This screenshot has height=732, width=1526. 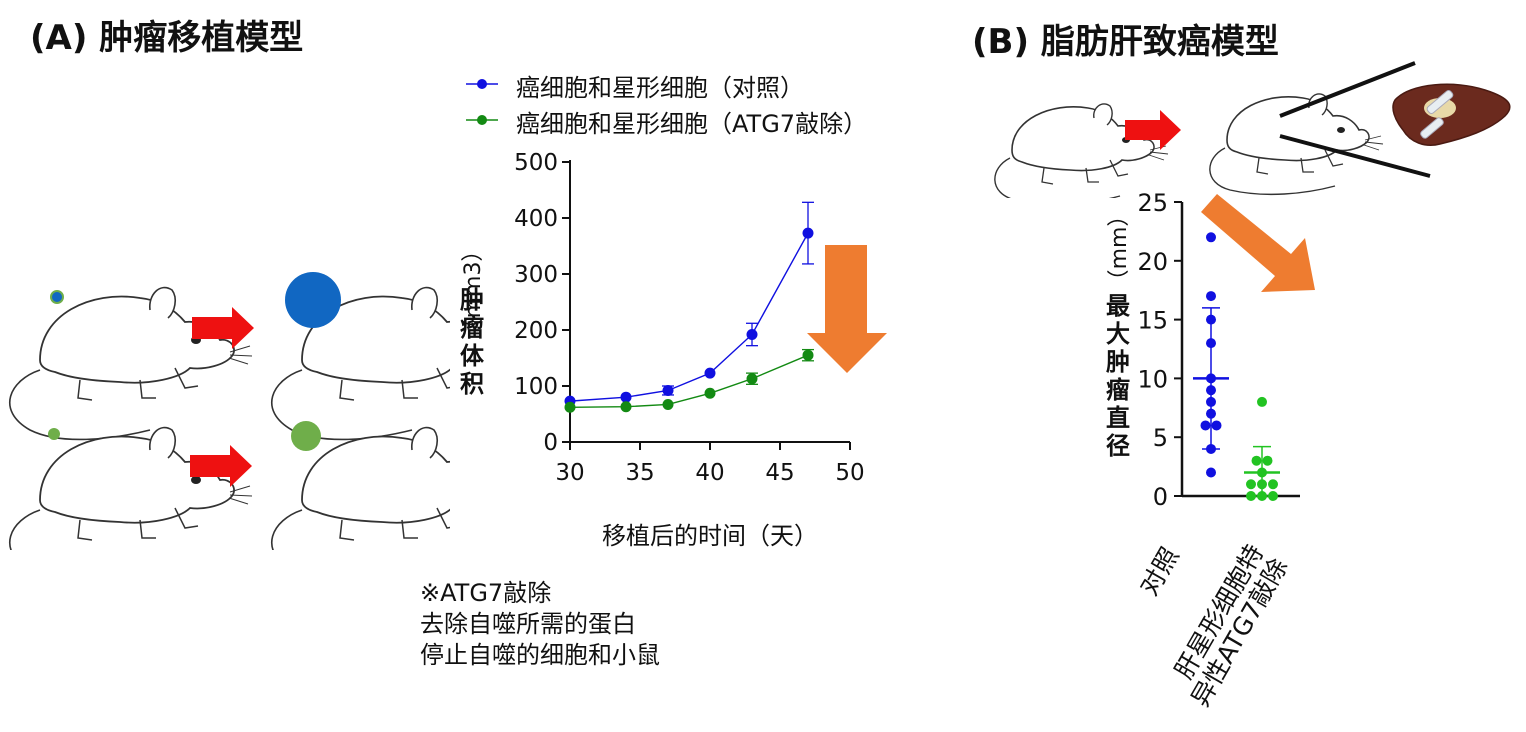 I want to click on y-axis-label: 肿瘤体积, so click(x=472, y=342).